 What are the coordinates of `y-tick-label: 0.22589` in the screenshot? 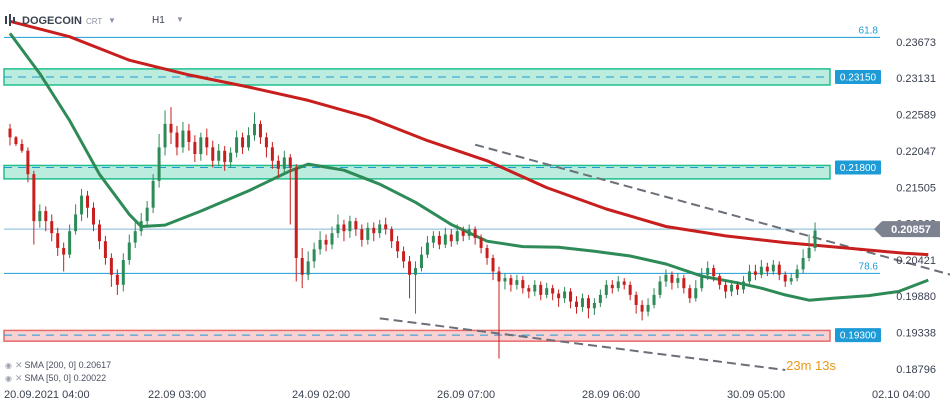 It's located at (916, 116).